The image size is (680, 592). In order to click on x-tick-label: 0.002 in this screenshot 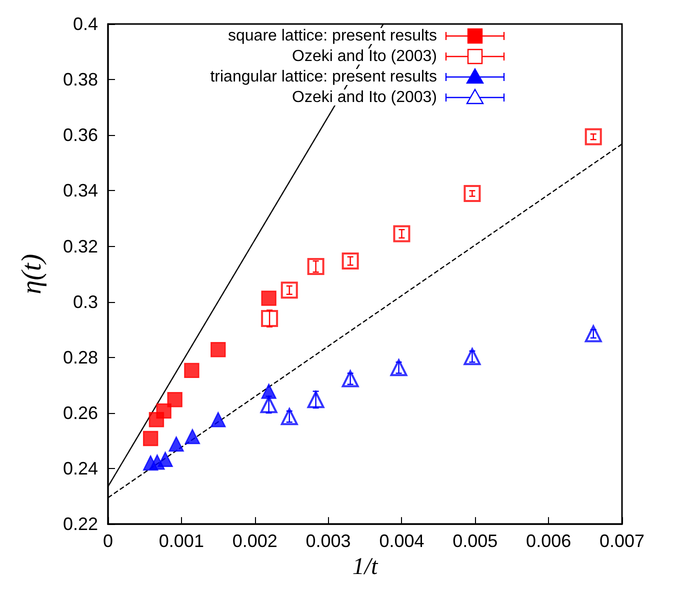, I will do `click(255, 541)`.